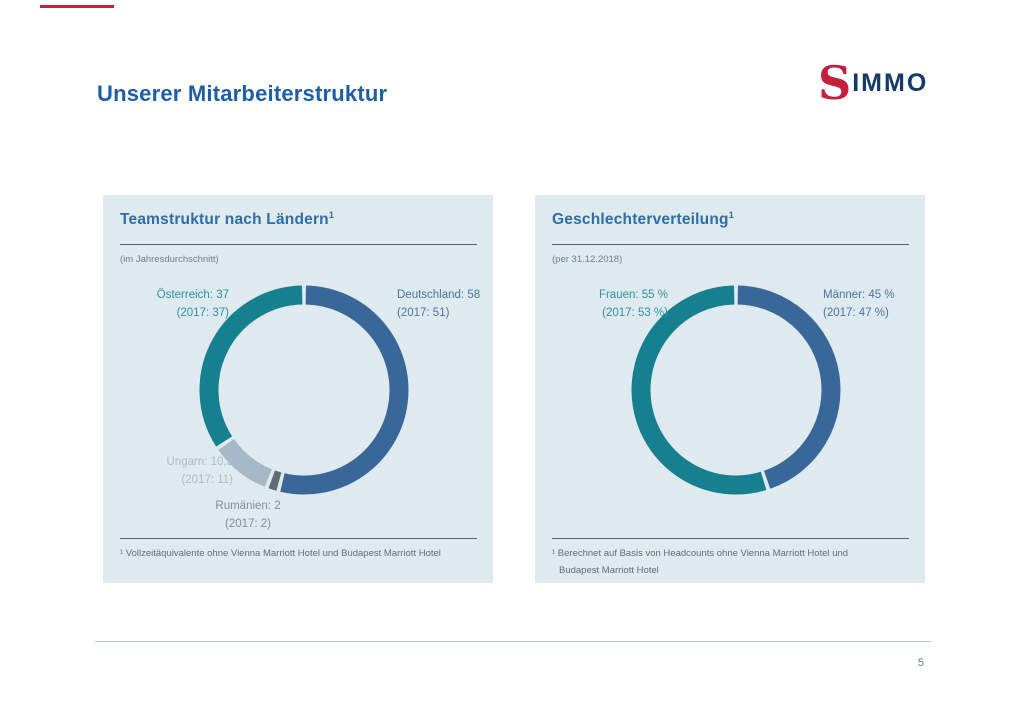 This screenshot has width=1024, height=724. I want to click on donut-chart-gender, so click(736, 390).